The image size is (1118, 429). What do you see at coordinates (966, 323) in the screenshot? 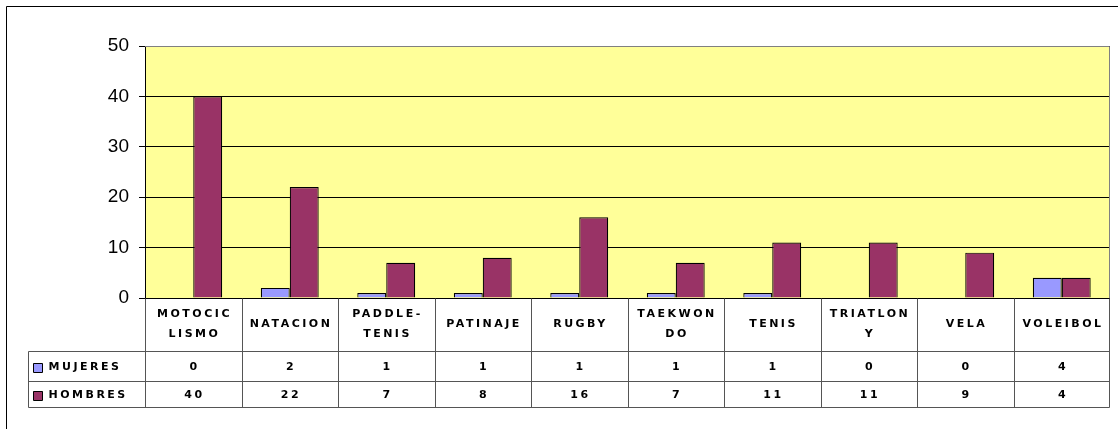
I see `x-tick-label: VELA` at bounding box center [966, 323].